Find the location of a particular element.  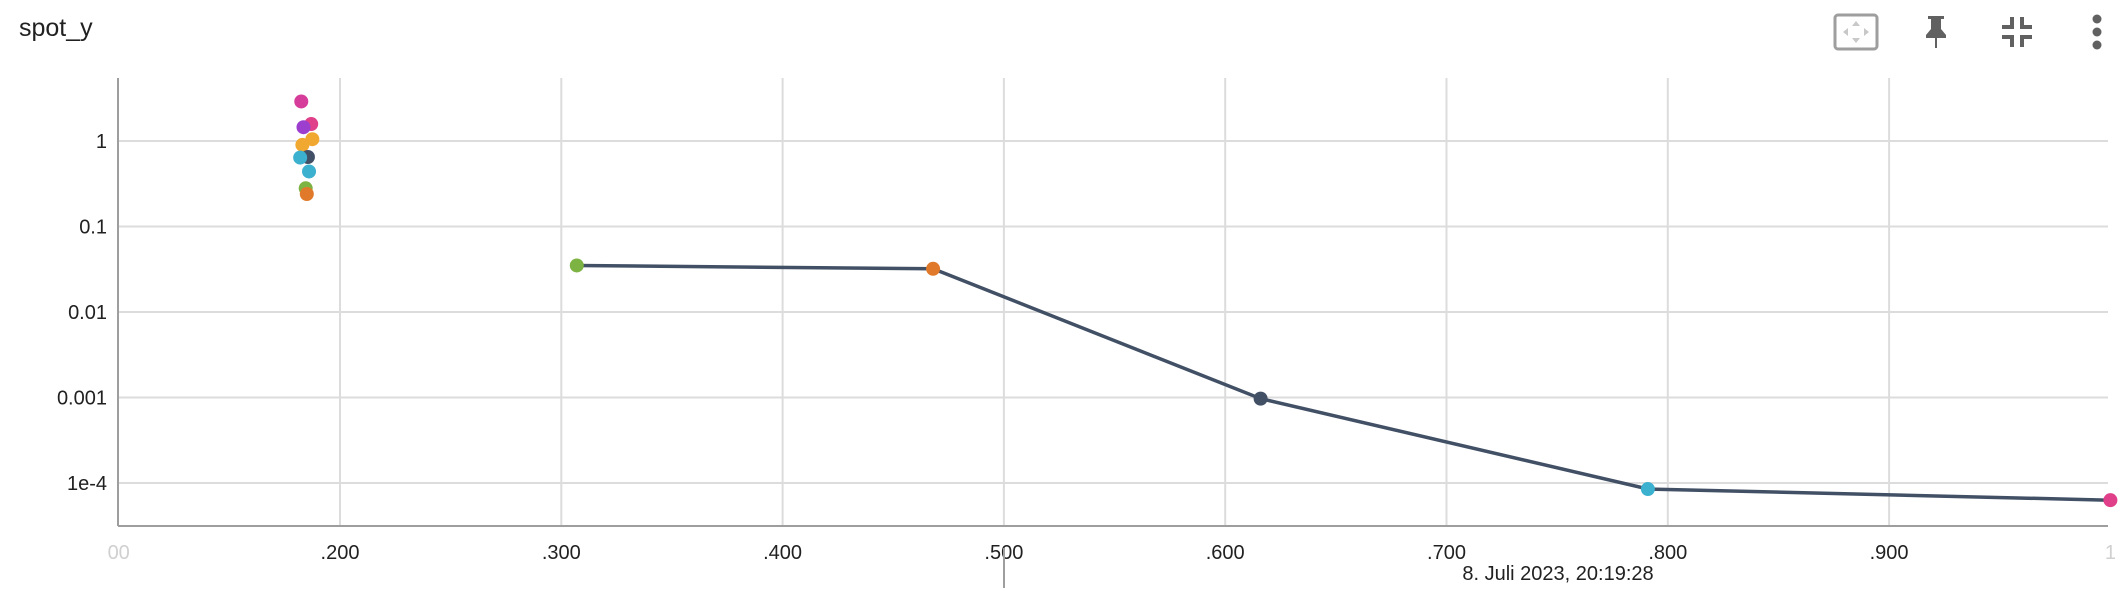

collapse-button is located at coordinates (2017, 32).